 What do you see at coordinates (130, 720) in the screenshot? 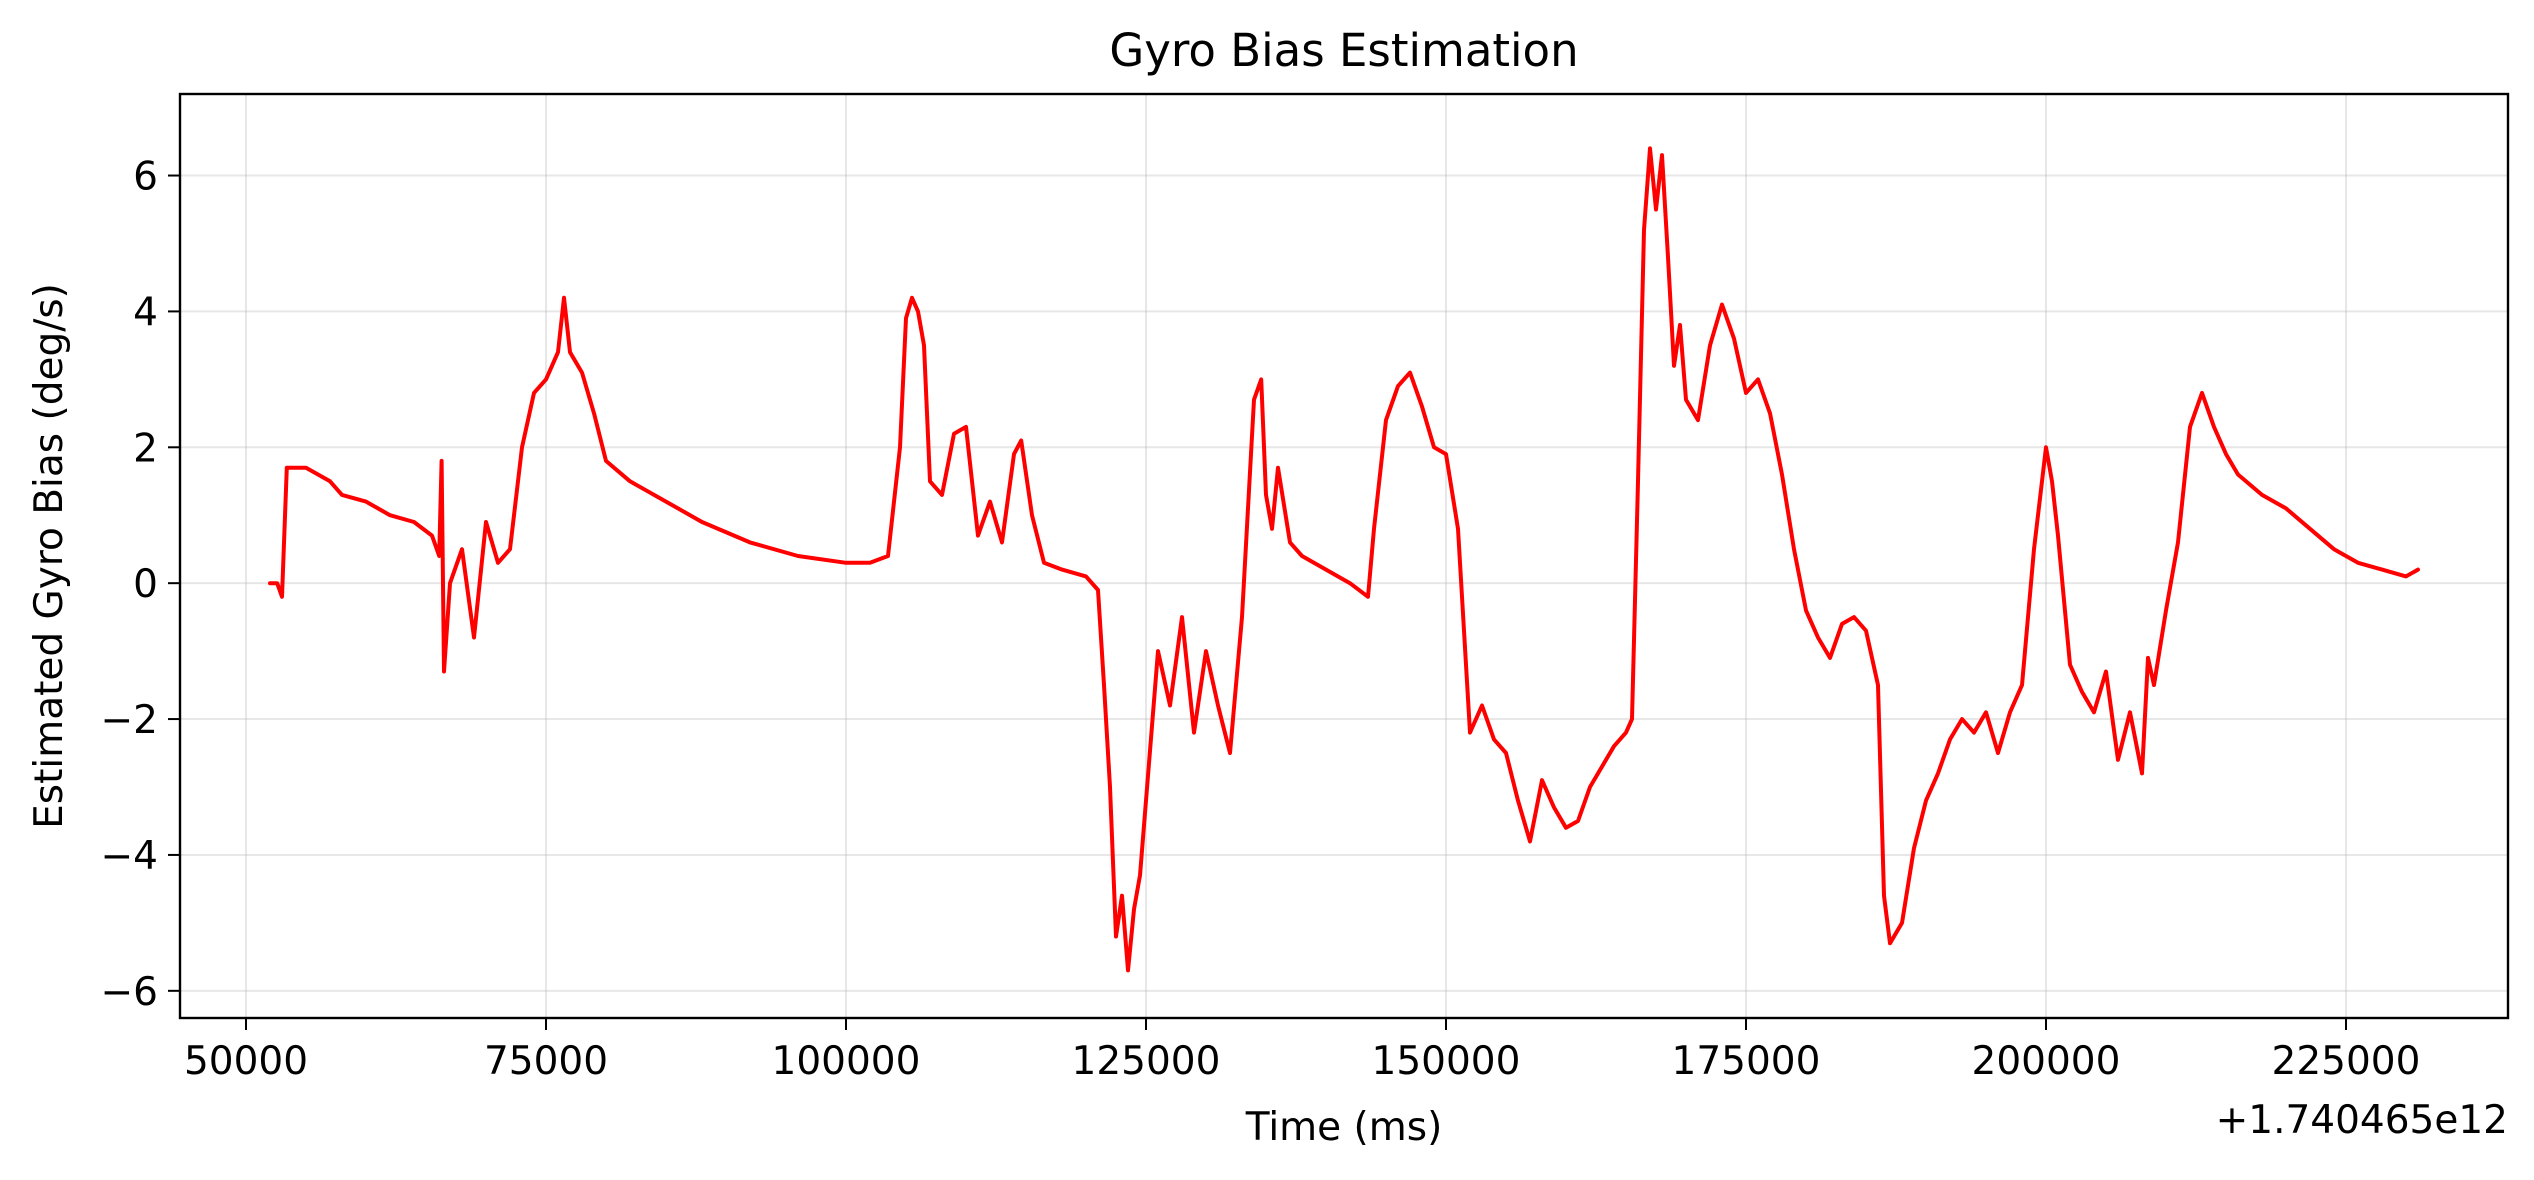
I see `y-tick-label: −2` at bounding box center [130, 720].